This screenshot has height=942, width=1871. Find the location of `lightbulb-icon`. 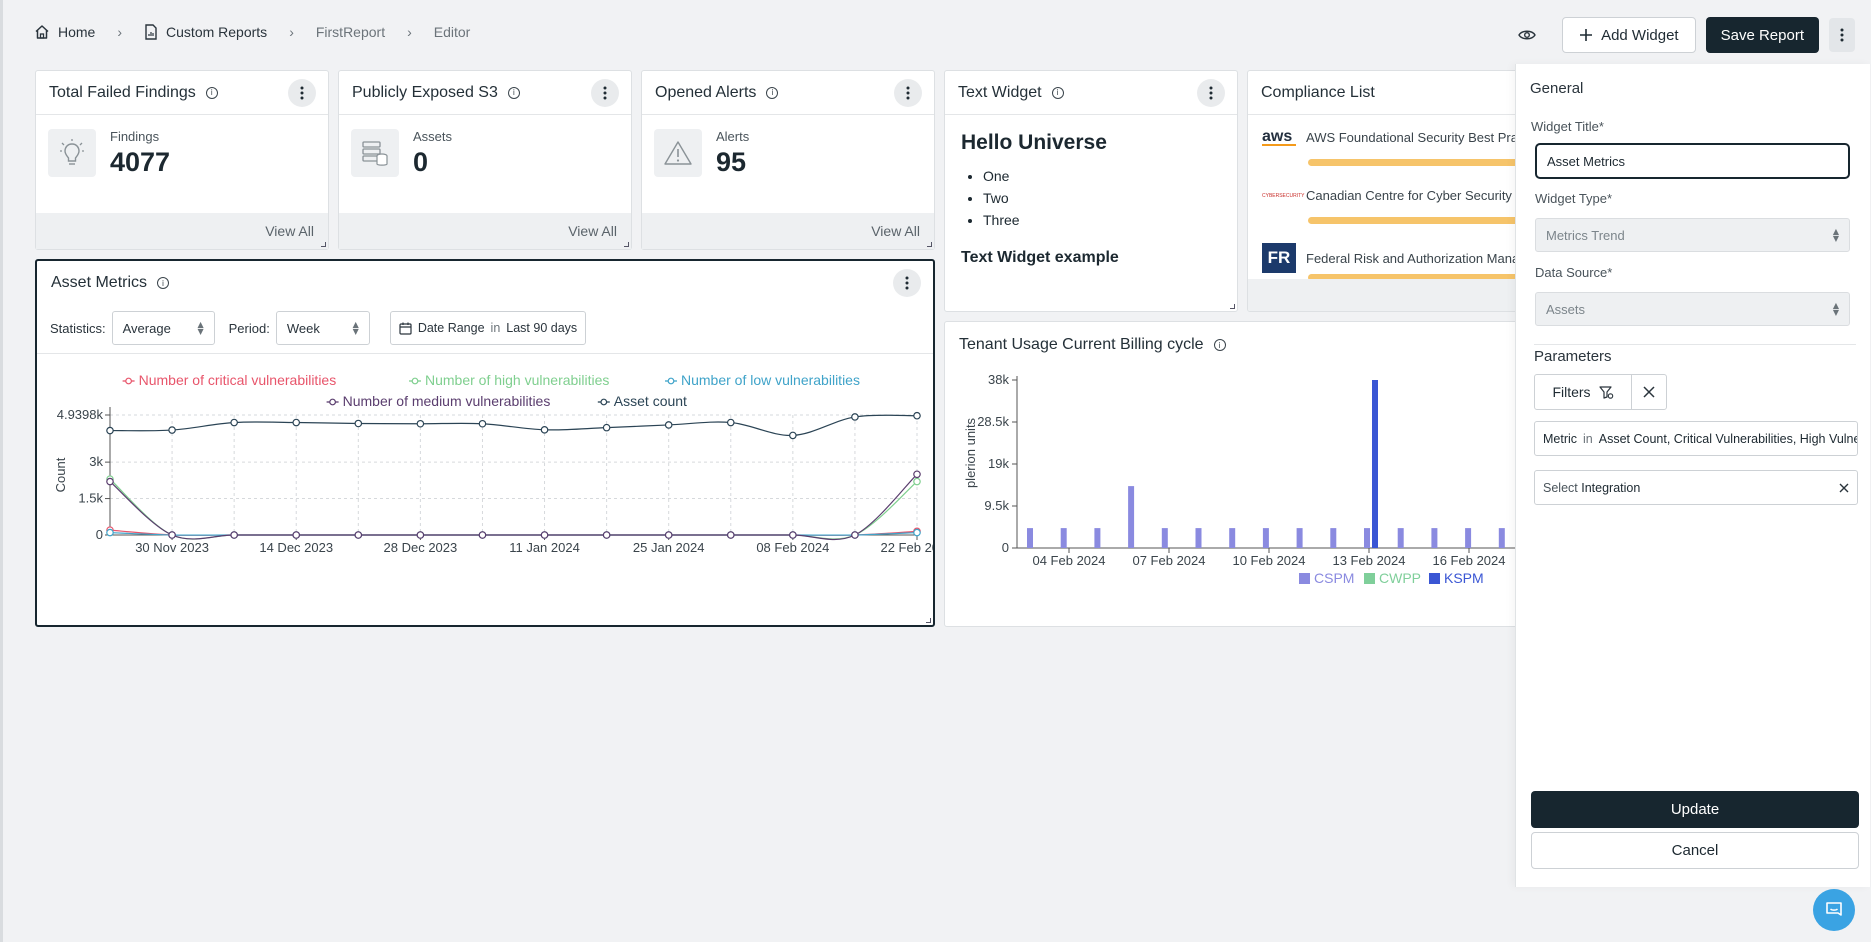

lightbulb-icon is located at coordinates (72, 153).